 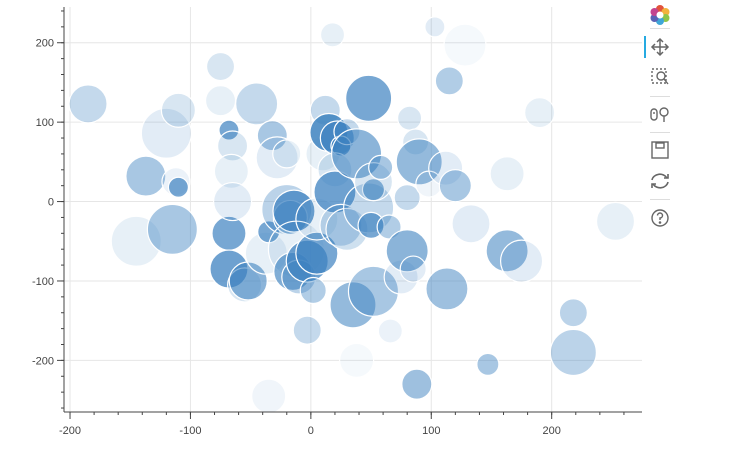 What do you see at coordinates (660, 15) in the screenshot?
I see `bokeh-logo-icon` at bounding box center [660, 15].